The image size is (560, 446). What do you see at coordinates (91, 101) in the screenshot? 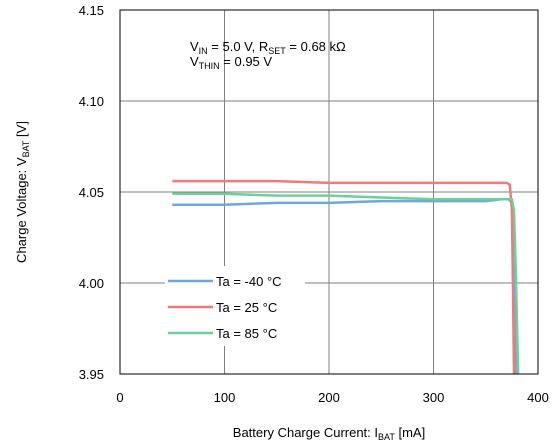
I see `y-tick-label: 4.10` at bounding box center [91, 101].